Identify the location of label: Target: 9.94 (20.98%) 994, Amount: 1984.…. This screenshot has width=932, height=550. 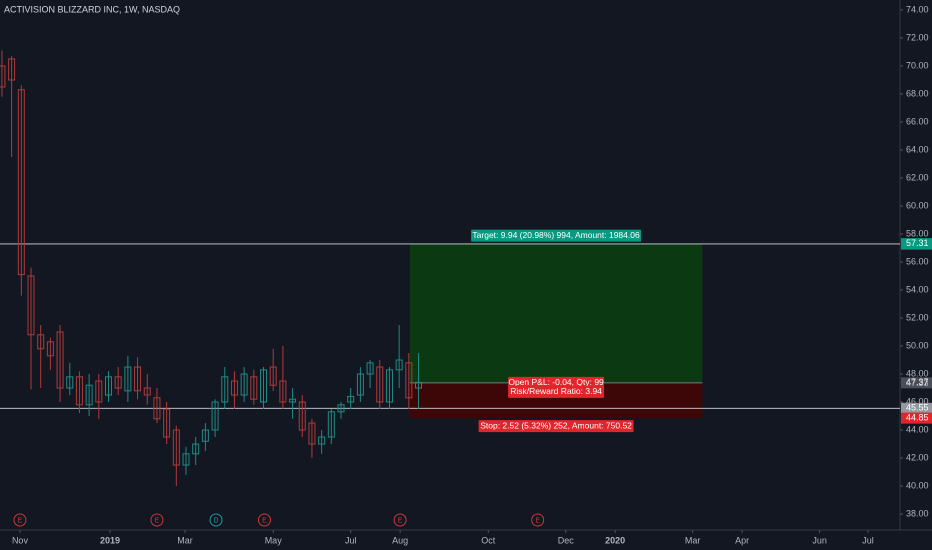
(556, 235).